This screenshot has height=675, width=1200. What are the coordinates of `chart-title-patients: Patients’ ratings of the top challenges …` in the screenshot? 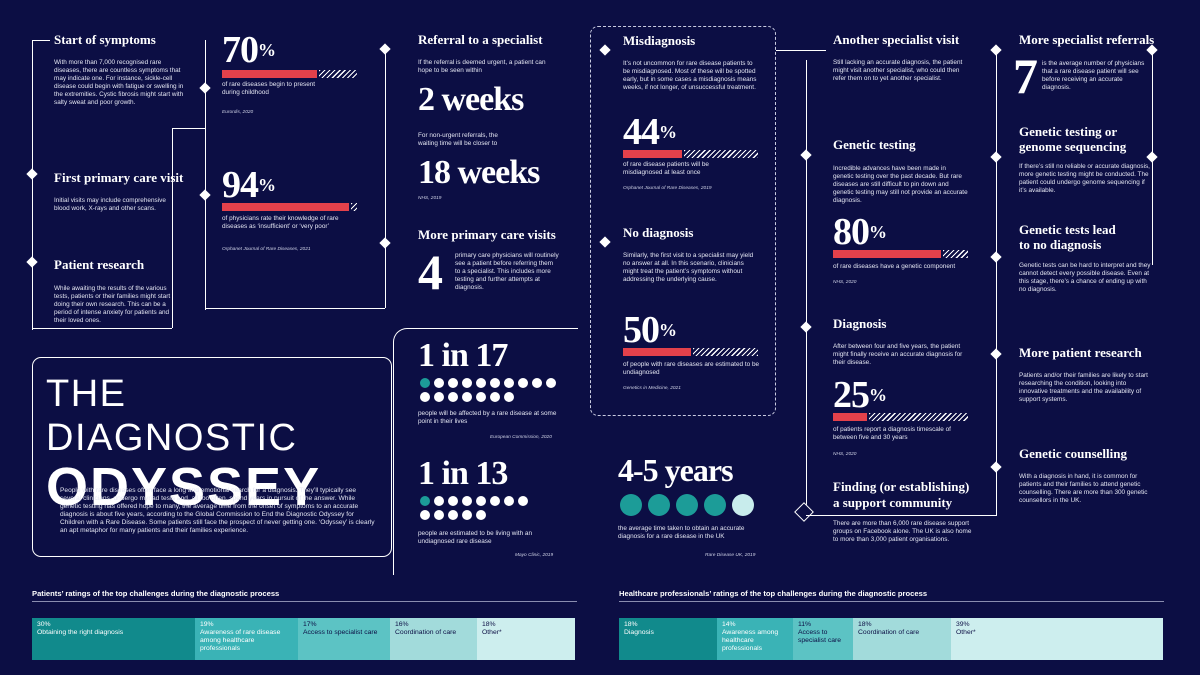 It's located at (156, 593).